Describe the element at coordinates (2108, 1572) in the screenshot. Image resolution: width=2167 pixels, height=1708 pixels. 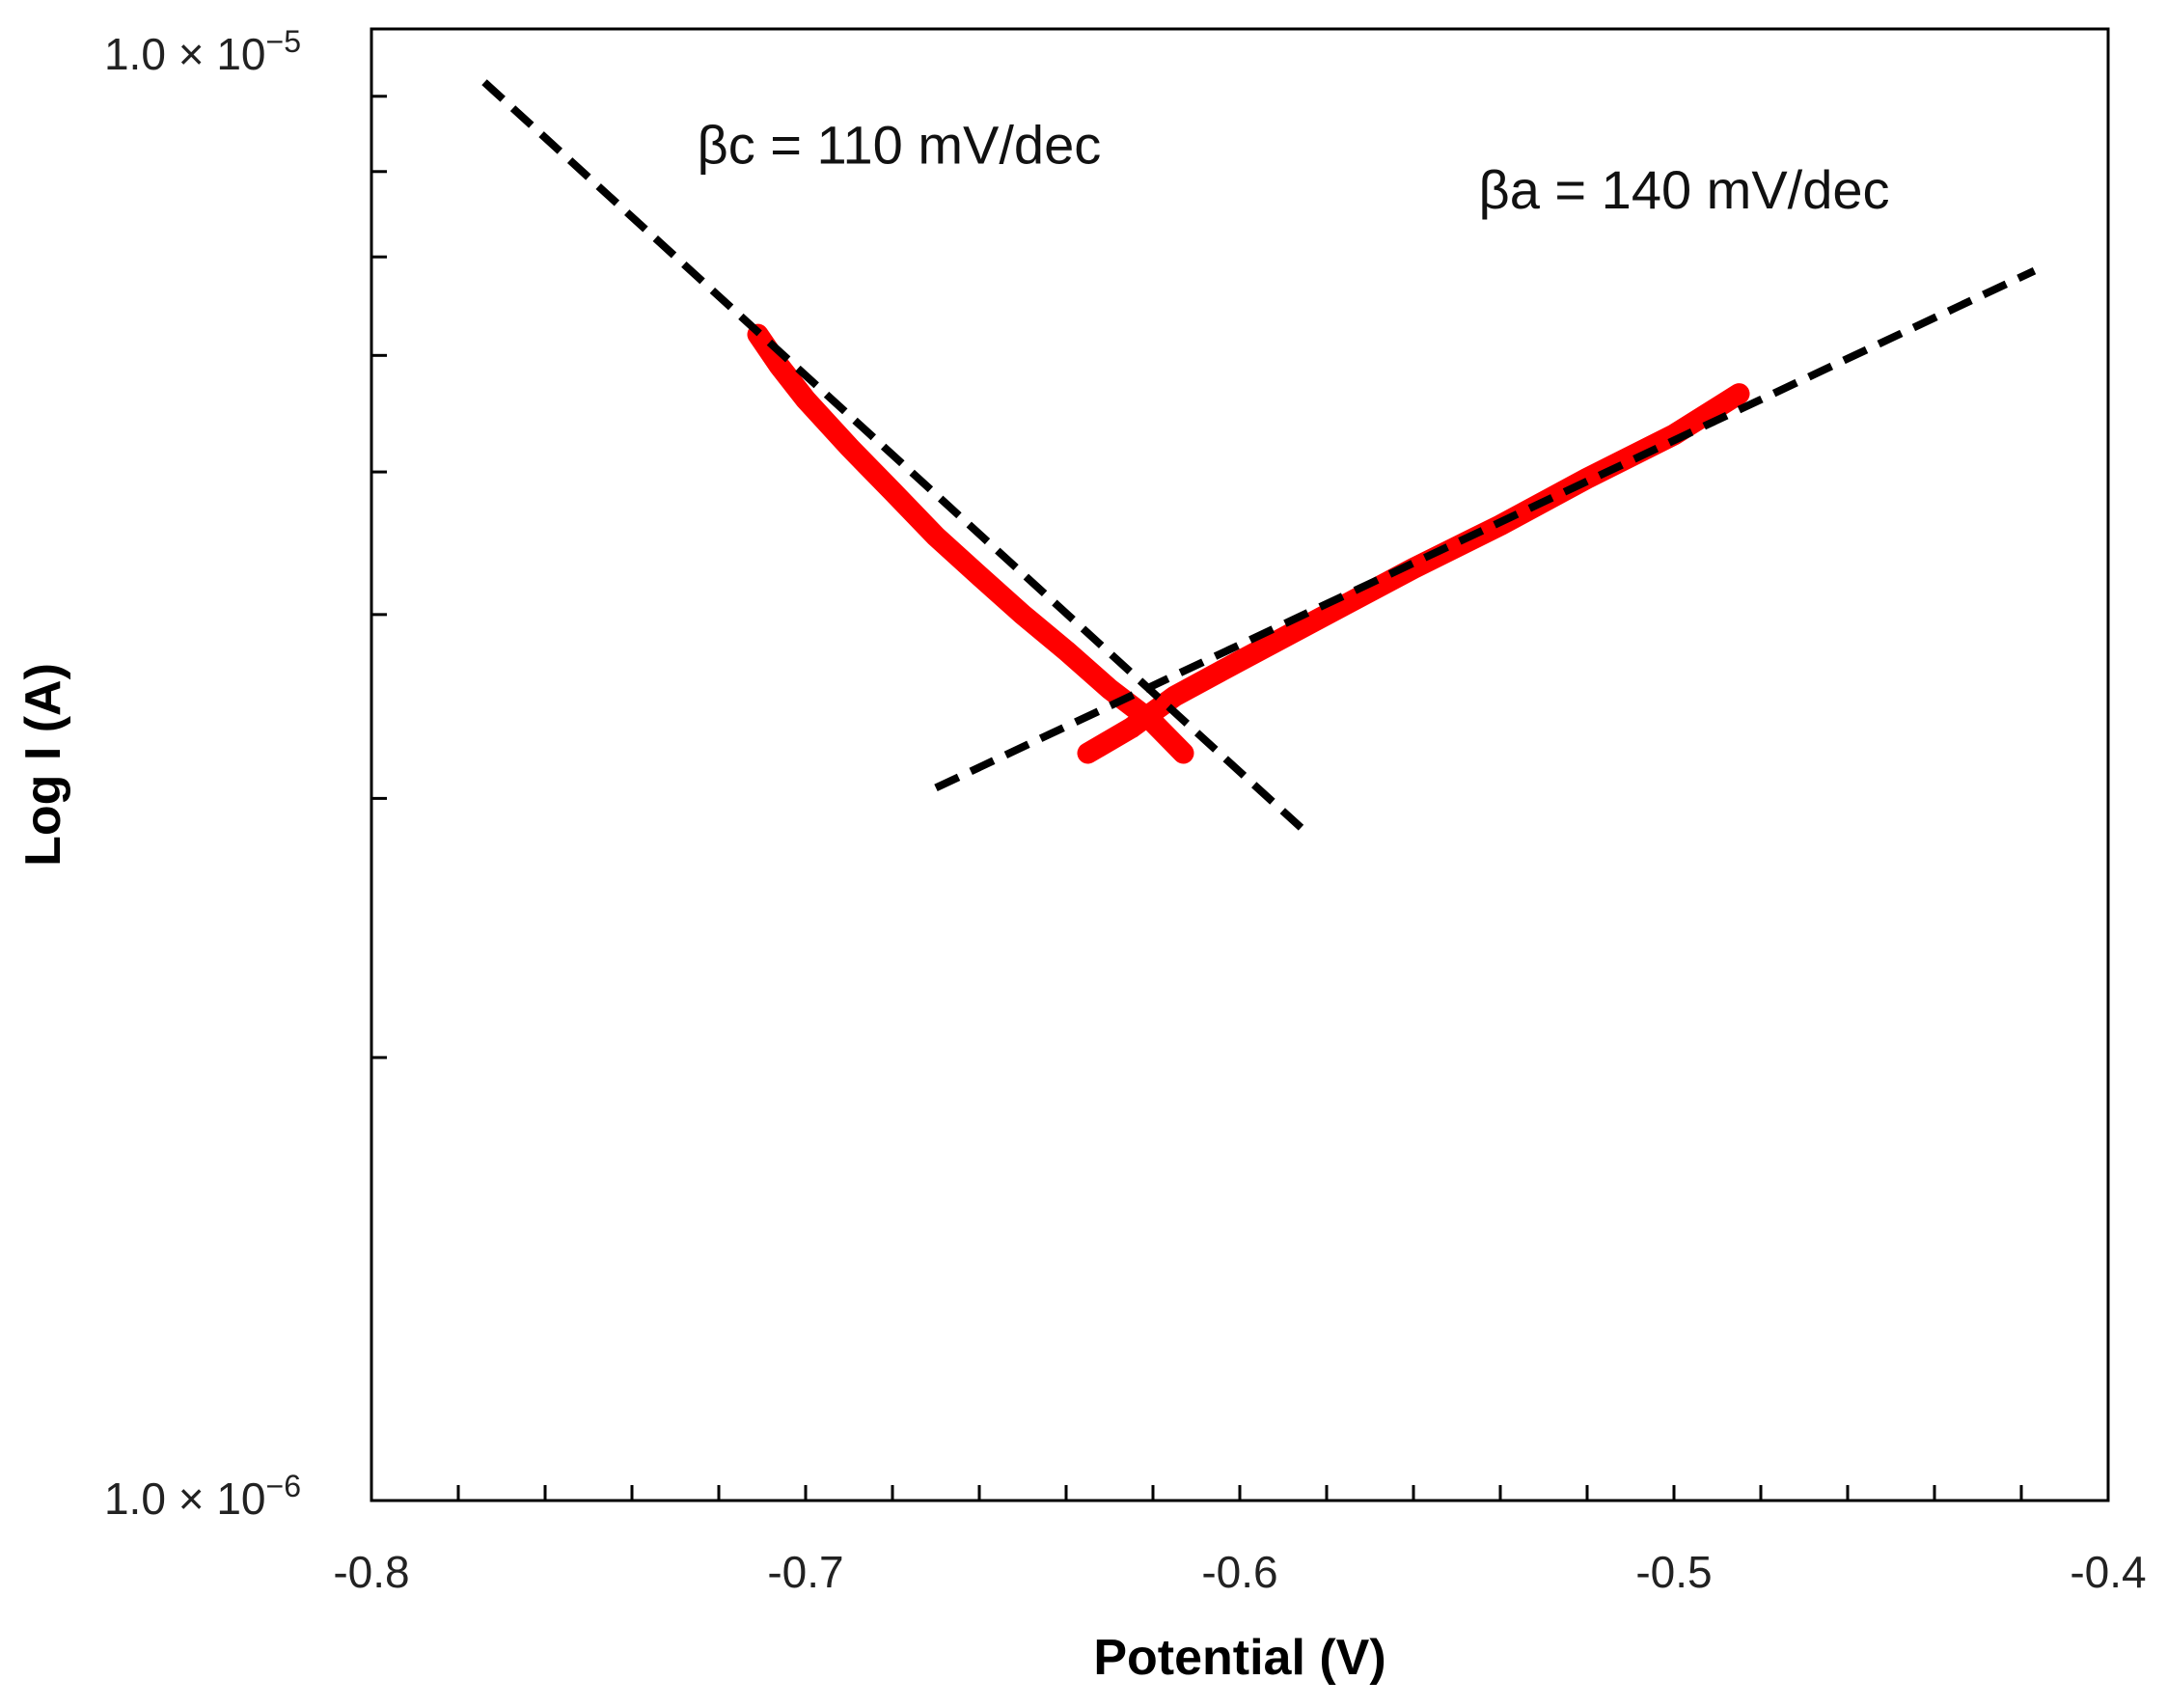
I see `x-tick-label: -0.4` at that location.